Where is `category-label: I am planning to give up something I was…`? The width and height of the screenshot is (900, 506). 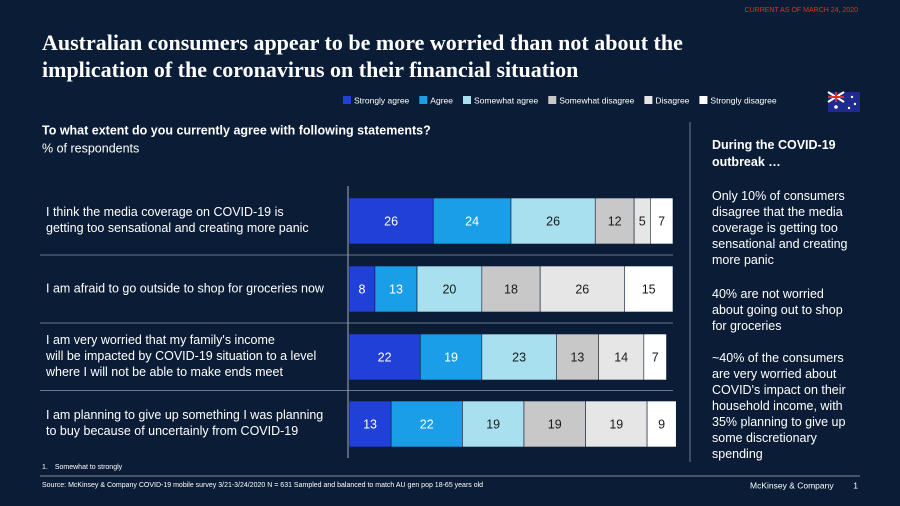 category-label: I am planning to give up something I was… is located at coordinates (184, 423).